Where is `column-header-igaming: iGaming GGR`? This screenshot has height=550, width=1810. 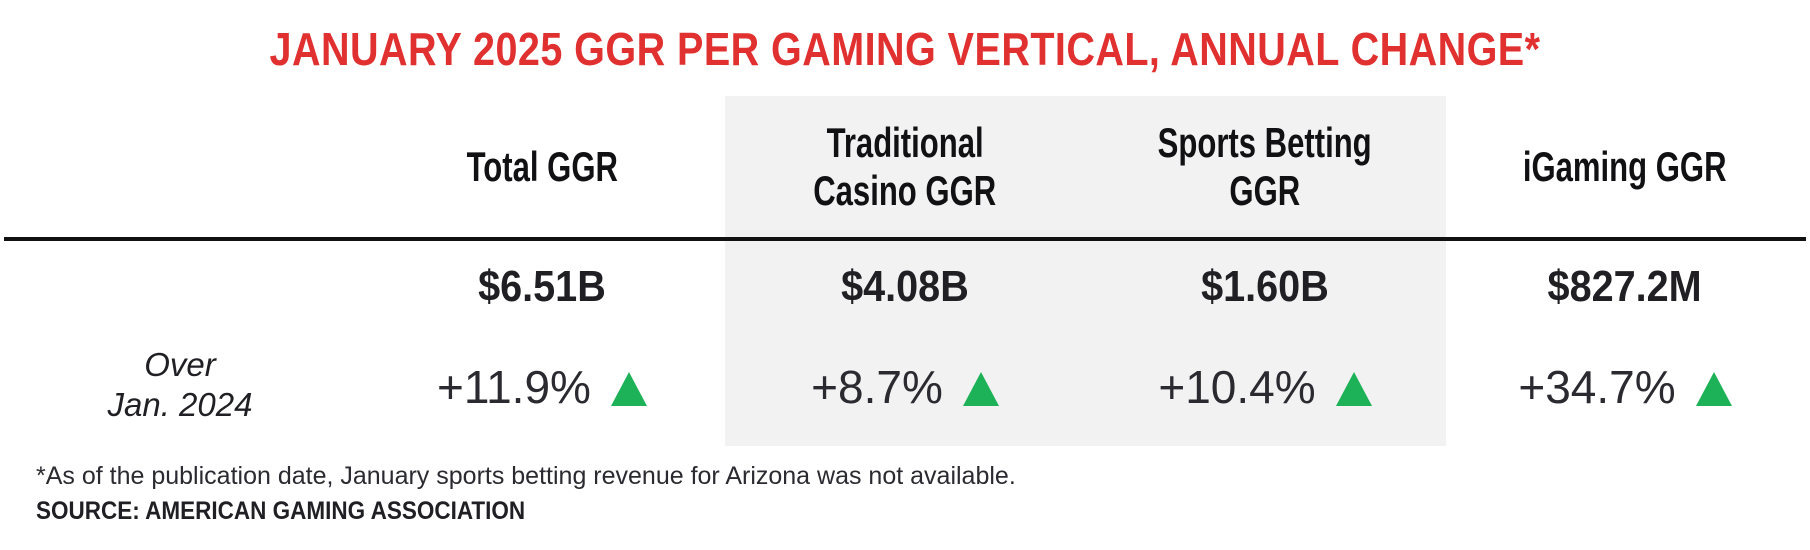
column-header-igaming: iGaming GGR is located at coordinates (1625, 167).